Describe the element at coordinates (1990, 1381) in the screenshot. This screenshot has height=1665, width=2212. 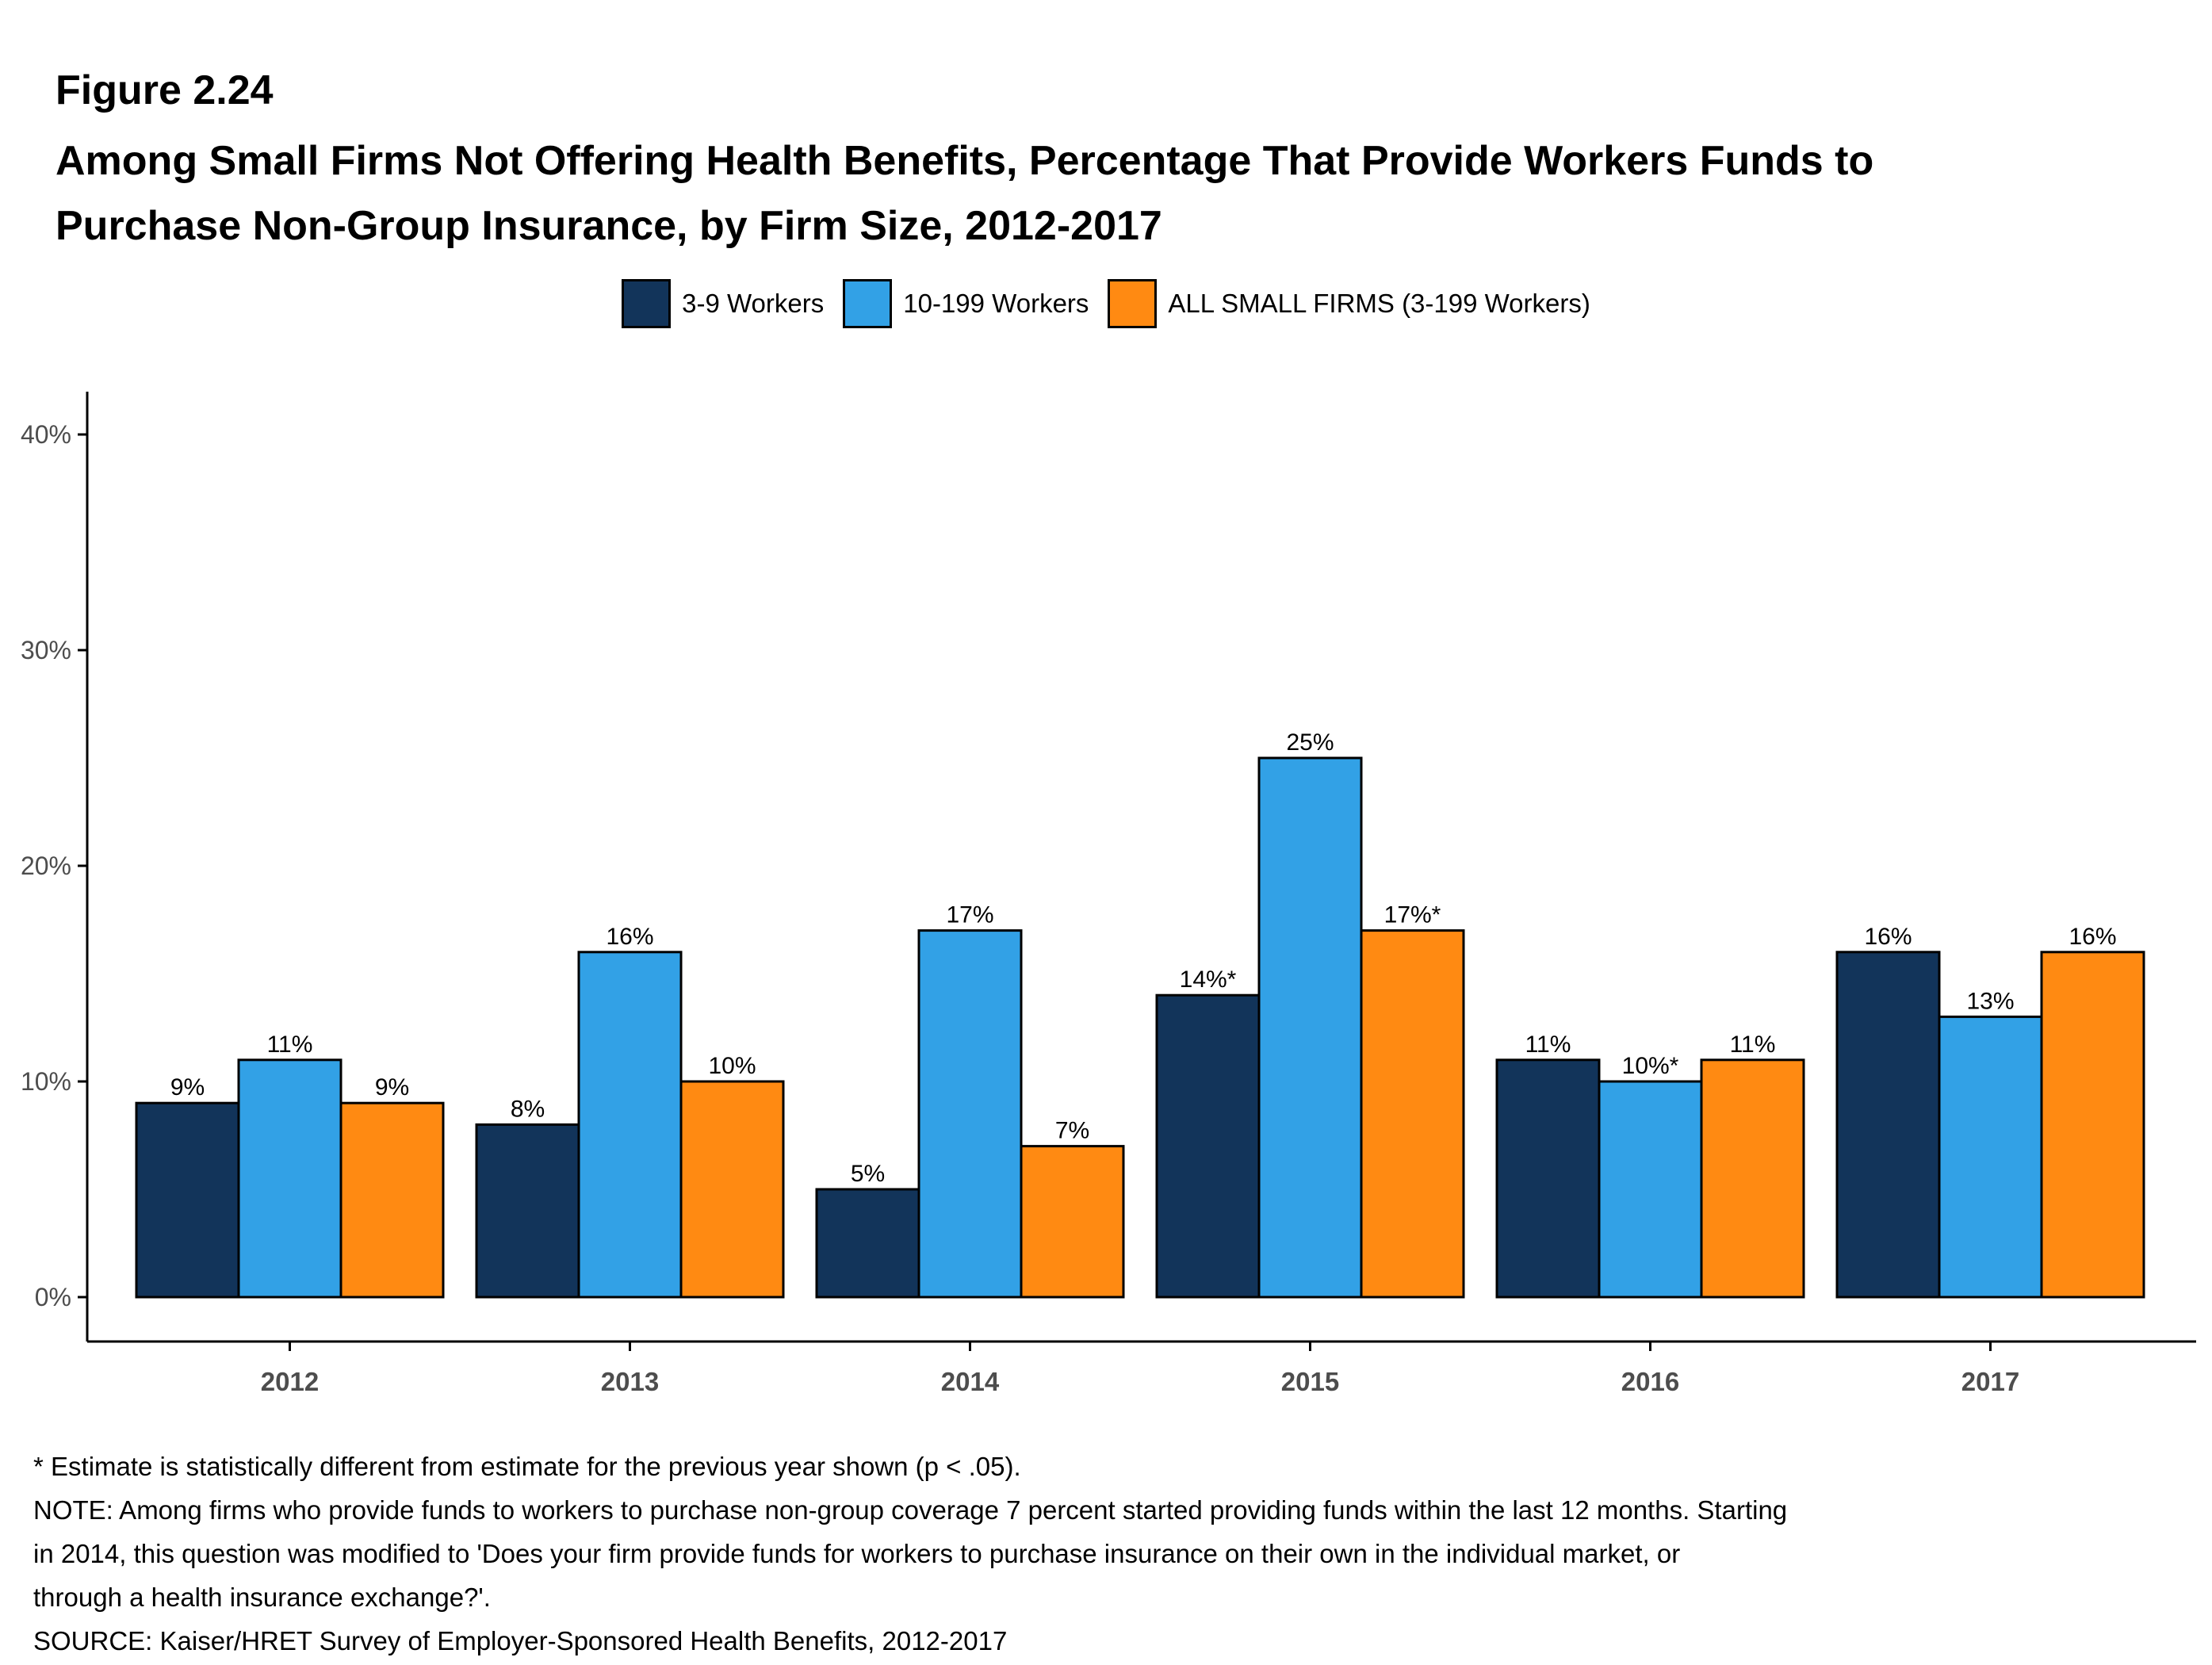
I see `x-tick-label: 2017` at that location.